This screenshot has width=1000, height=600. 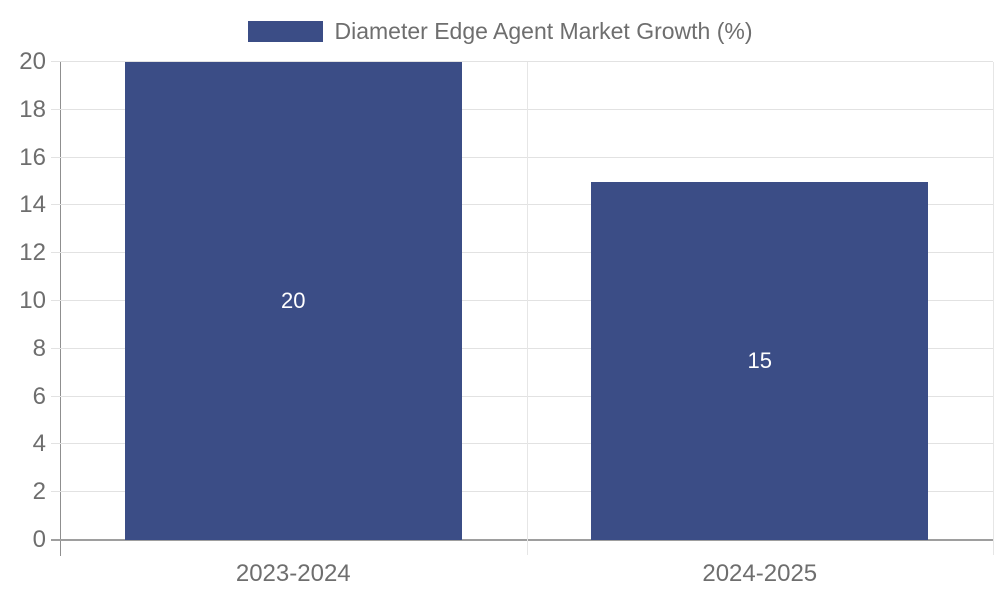 What do you see at coordinates (39, 539) in the screenshot?
I see `y-tick-label: 0` at bounding box center [39, 539].